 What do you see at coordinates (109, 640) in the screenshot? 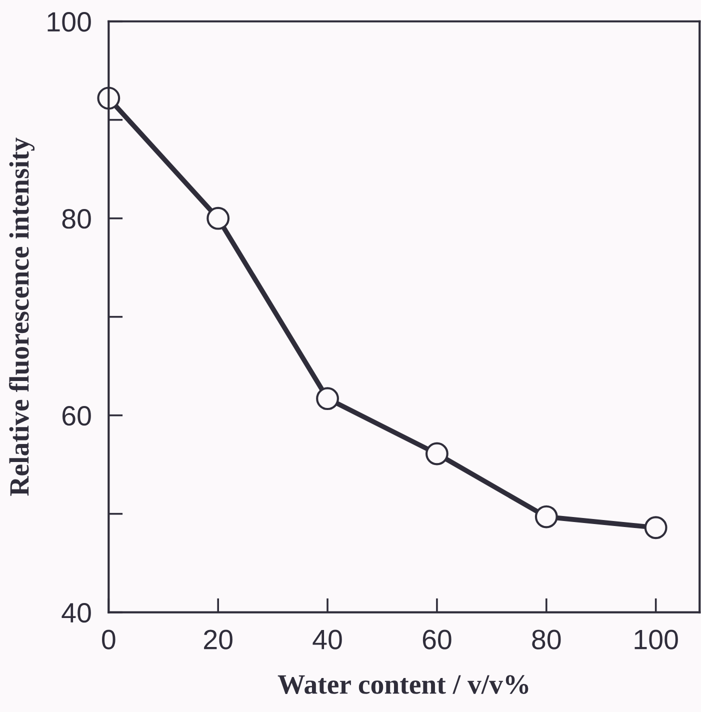
I see `x-tick-label: 0` at bounding box center [109, 640].